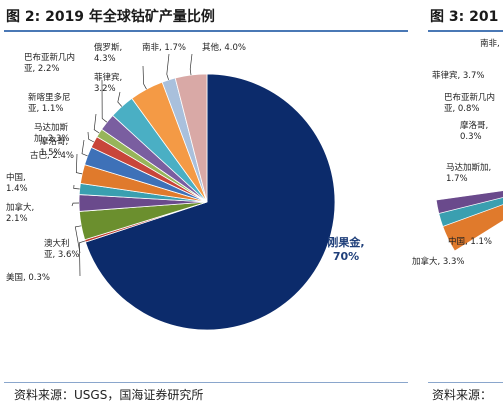 The width and height of the screenshot is (503, 410). Describe the element at coordinates (464, 17) in the screenshot. I see `figure-3-title: 图 3: 201` at that location.